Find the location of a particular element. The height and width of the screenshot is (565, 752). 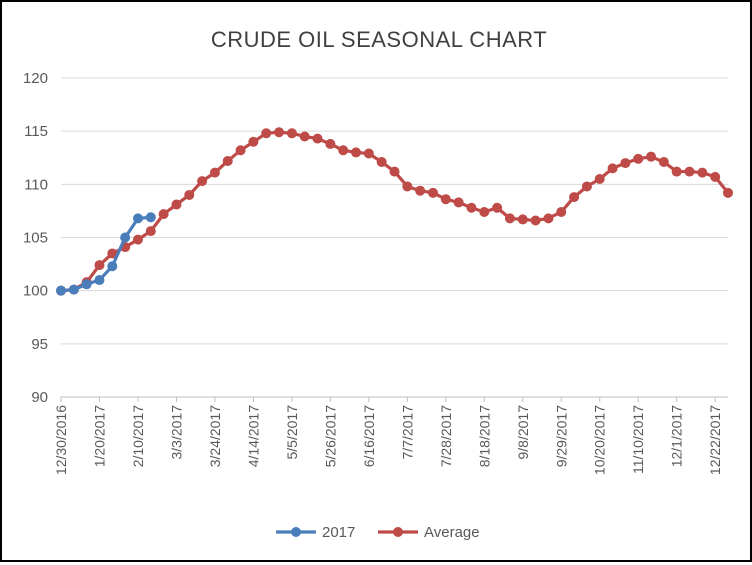

y-tick-label: 90 is located at coordinates (39, 397).